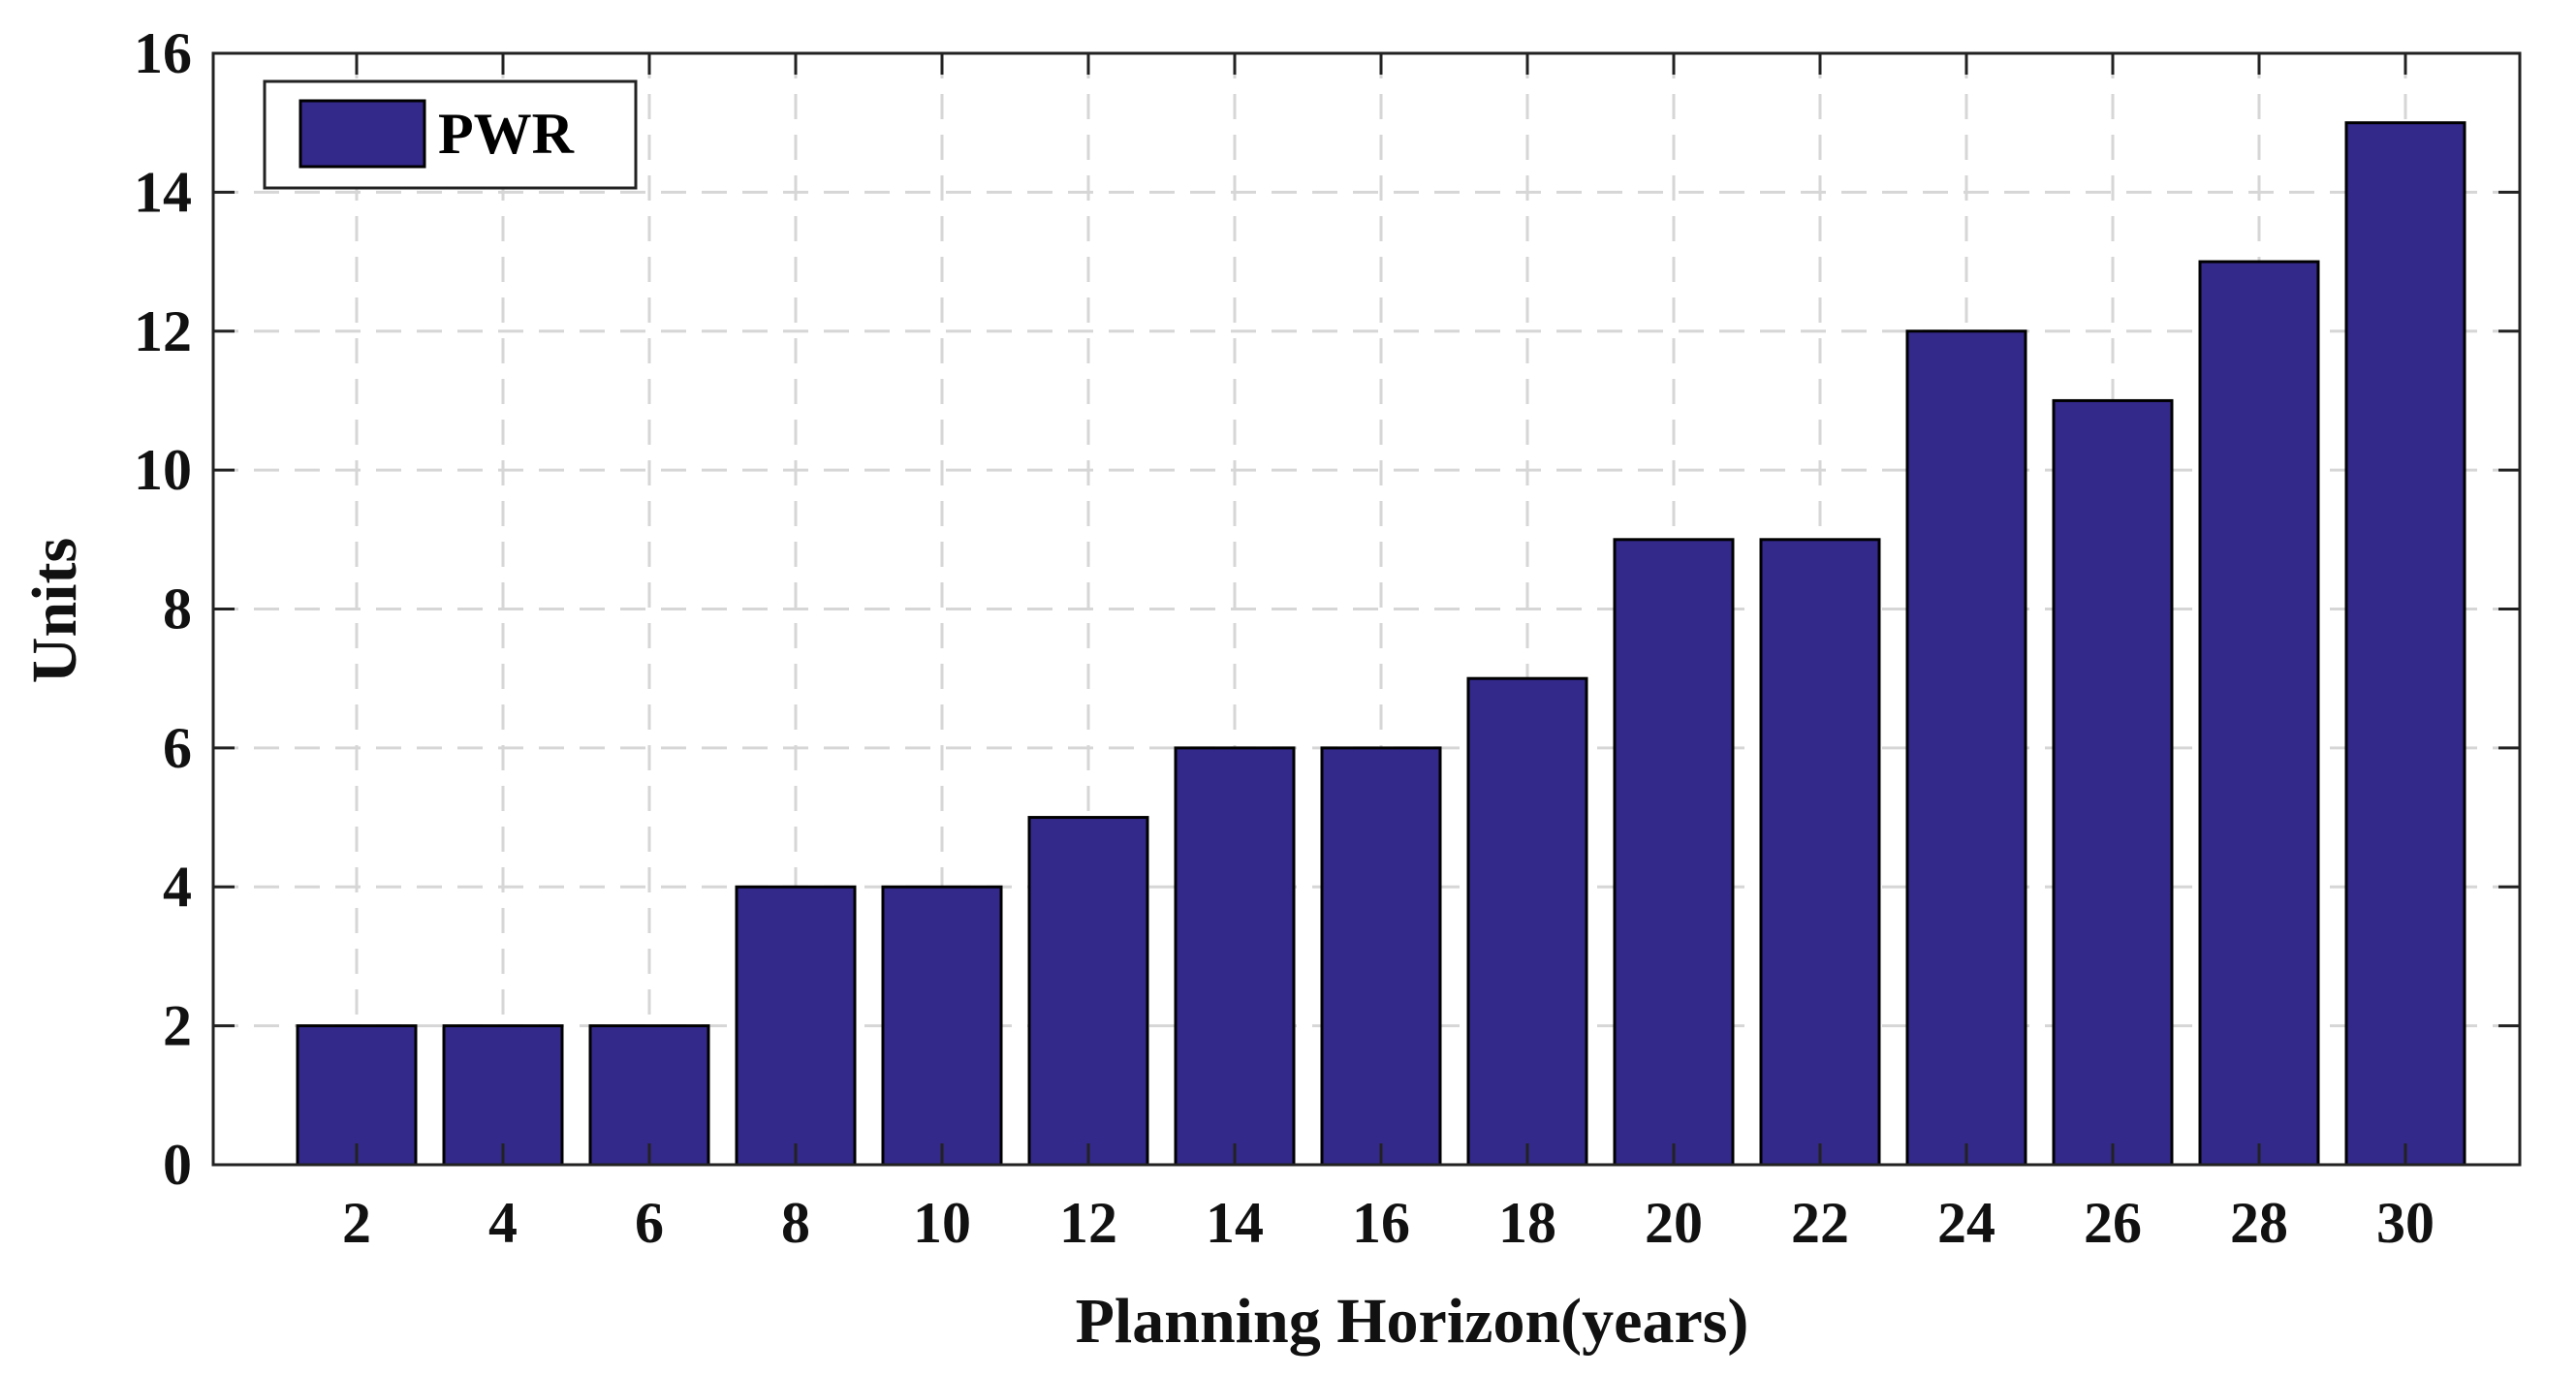 The height and width of the screenshot is (1375, 2576). Describe the element at coordinates (503, 1223) in the screenshot. I see `x-tick-label: 4` at that location.